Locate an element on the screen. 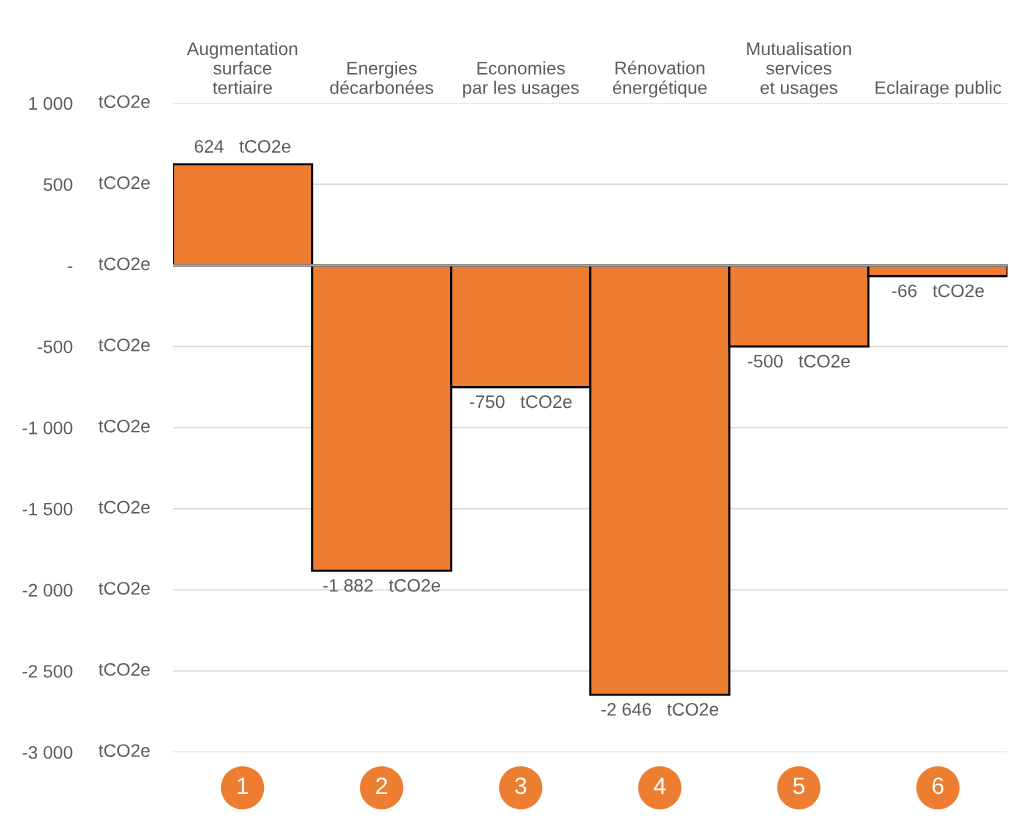 The height and width of the screenshot is (832, 1009). text: 3 is located at coordinates (521, 786).